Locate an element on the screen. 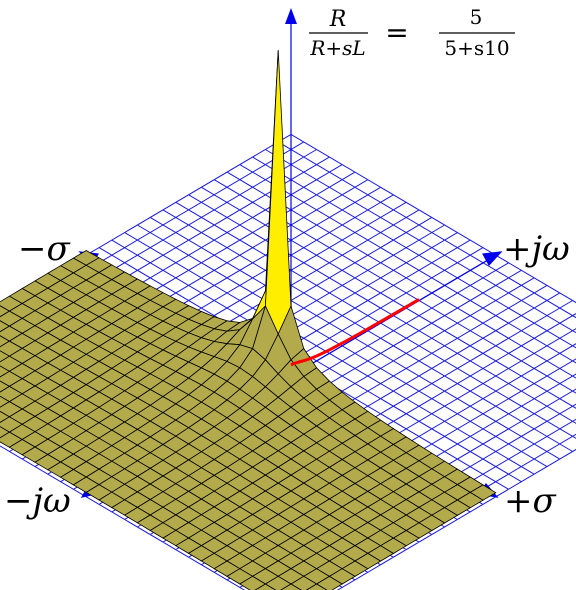  rhs-denominator: 5+s10 is located at coordinates (476, 48).